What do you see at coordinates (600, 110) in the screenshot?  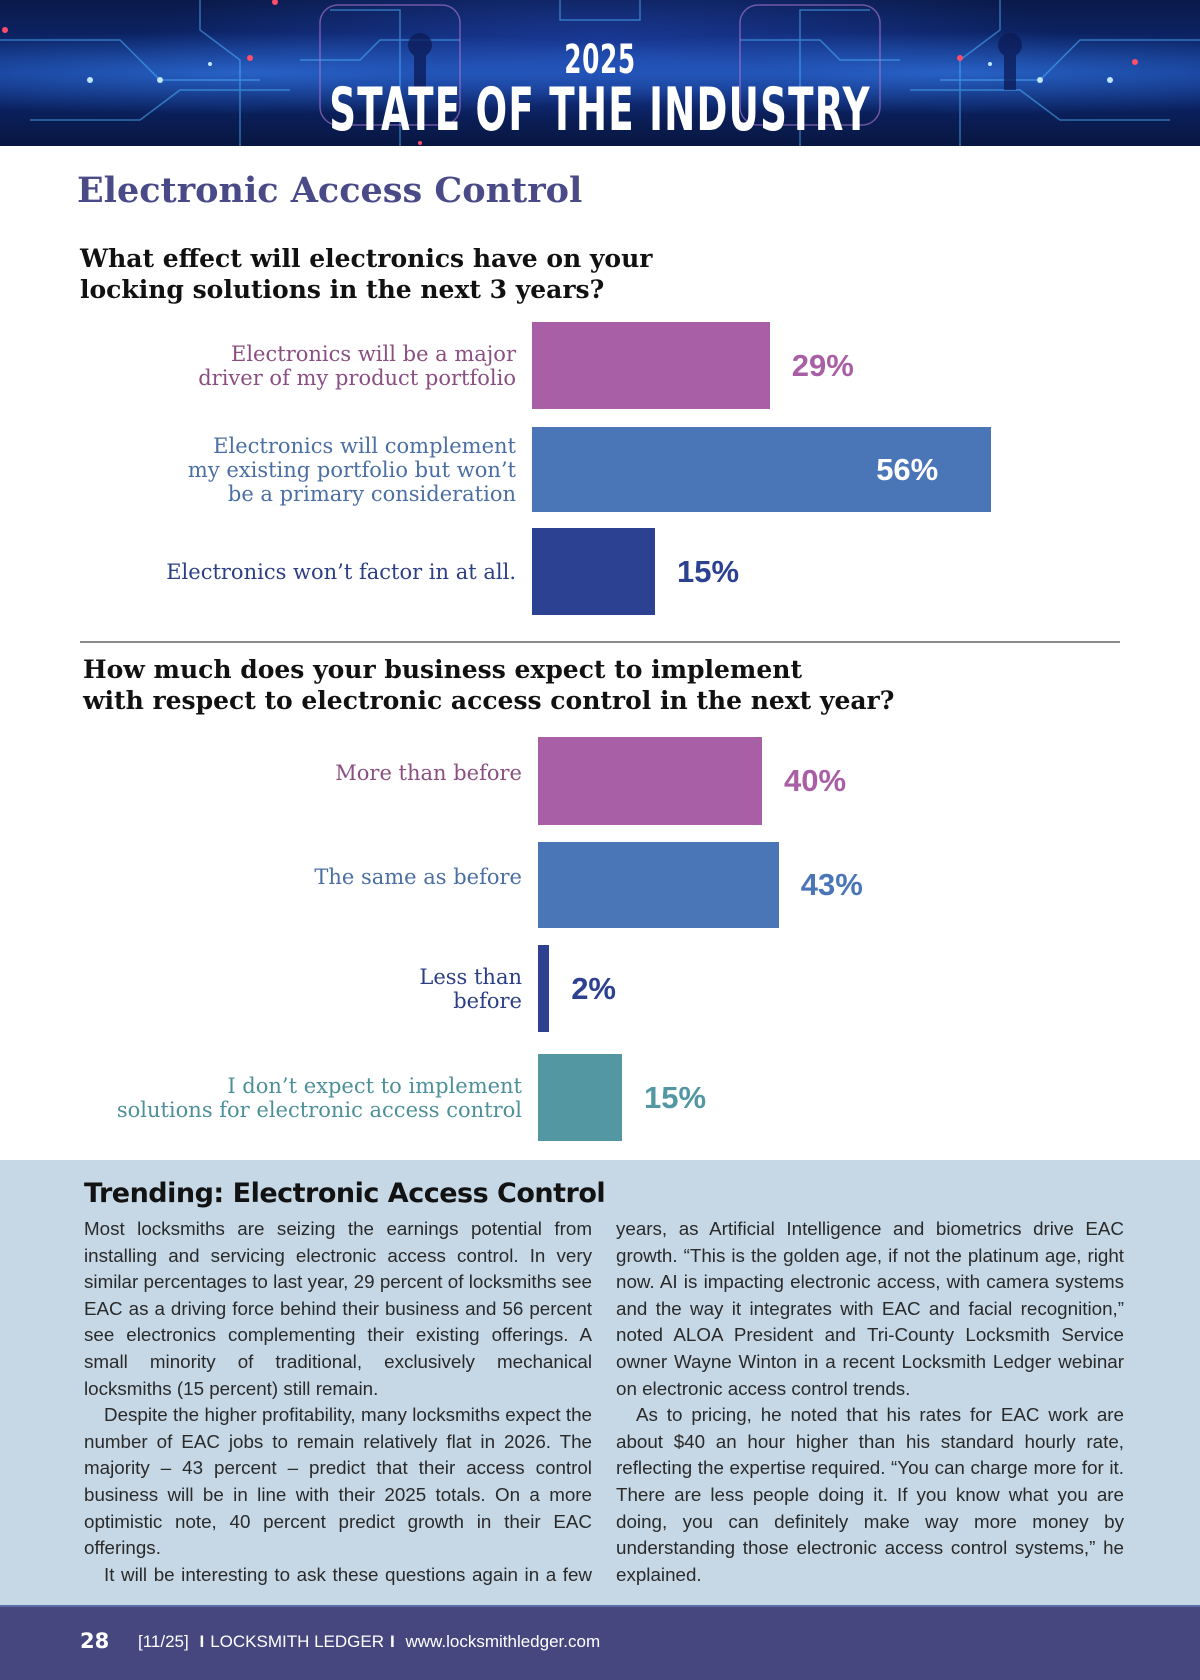 I see `banner-title: STATE OF THE INDUSTRY` at bounding box center [600, 110].